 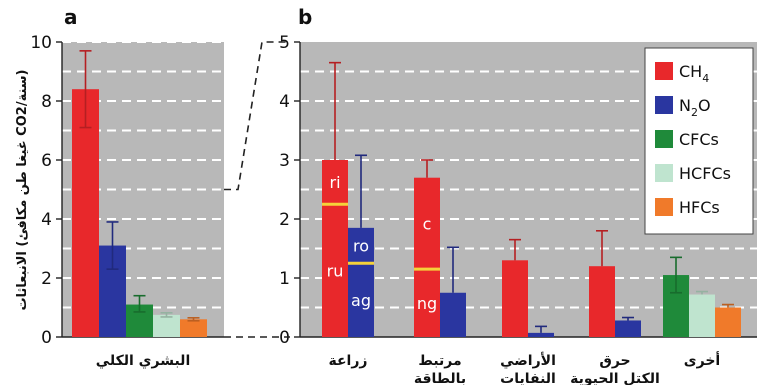 I want to click on panel-b-bar-hcfcs, so click(x=702, y=315).